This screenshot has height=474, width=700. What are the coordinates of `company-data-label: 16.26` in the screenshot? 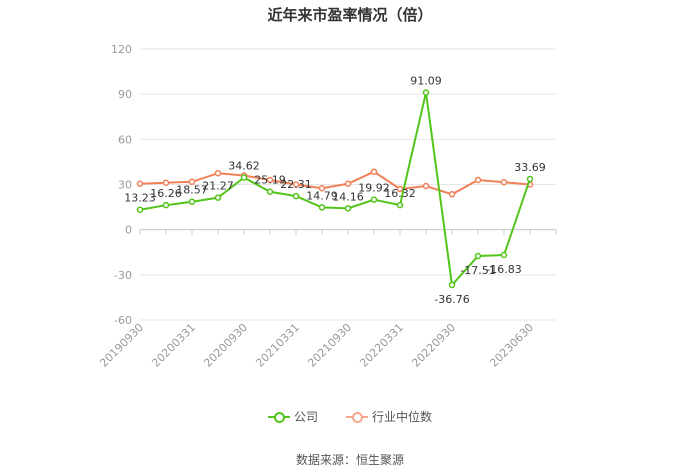 It's located at (166, 193).